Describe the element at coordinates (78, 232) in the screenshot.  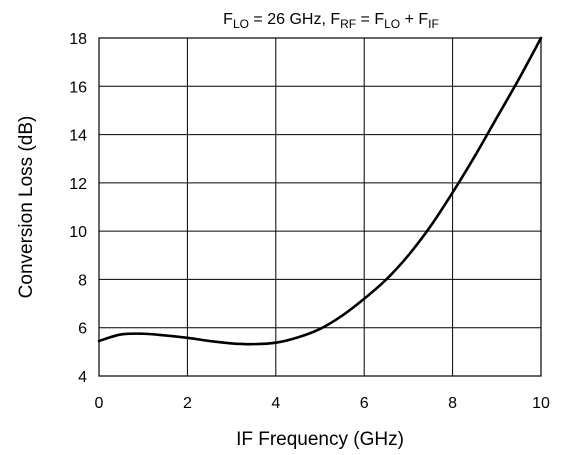
I see `y-tick-label: 10` at that location.